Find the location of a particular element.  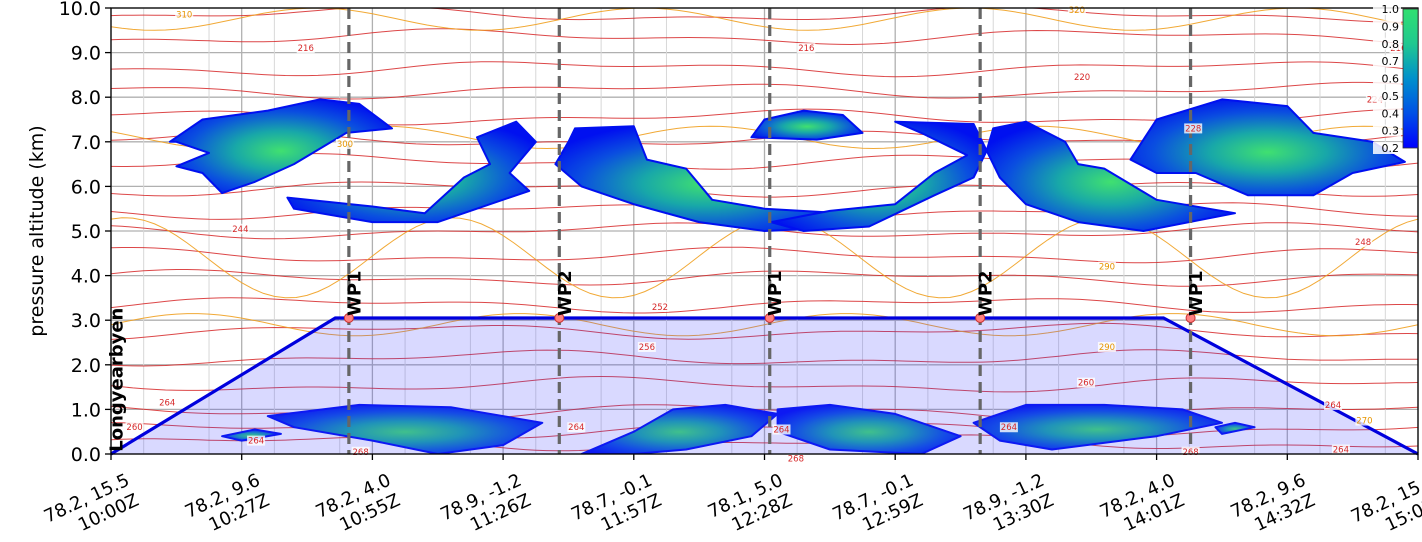

isotherm-label: 228 is located at coordinates (1193, 129).